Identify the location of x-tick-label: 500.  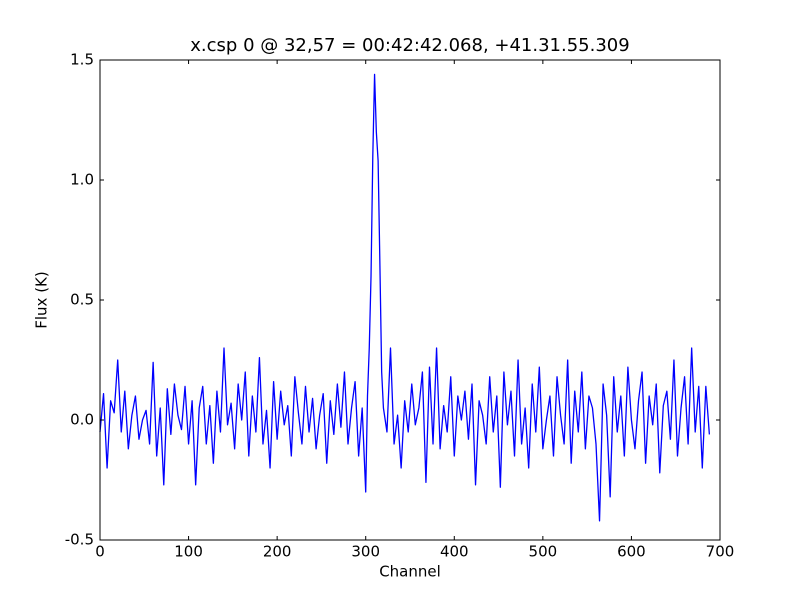
(543, 552).